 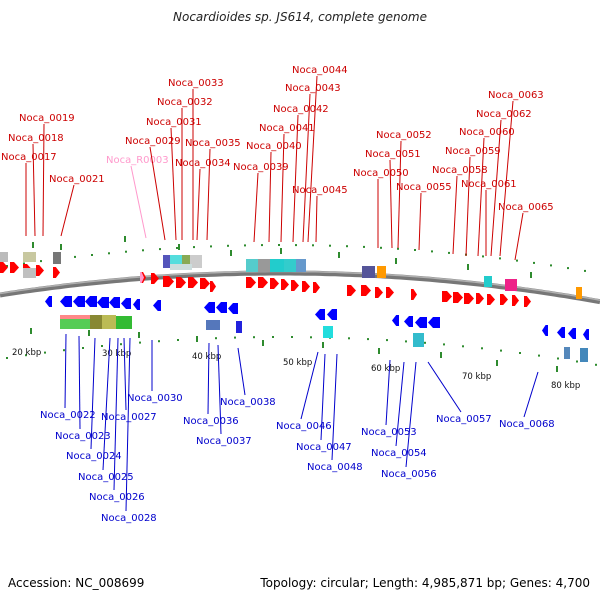 I want to click on minus-gene-label: Noca_0053, so click(x=389, y=432).